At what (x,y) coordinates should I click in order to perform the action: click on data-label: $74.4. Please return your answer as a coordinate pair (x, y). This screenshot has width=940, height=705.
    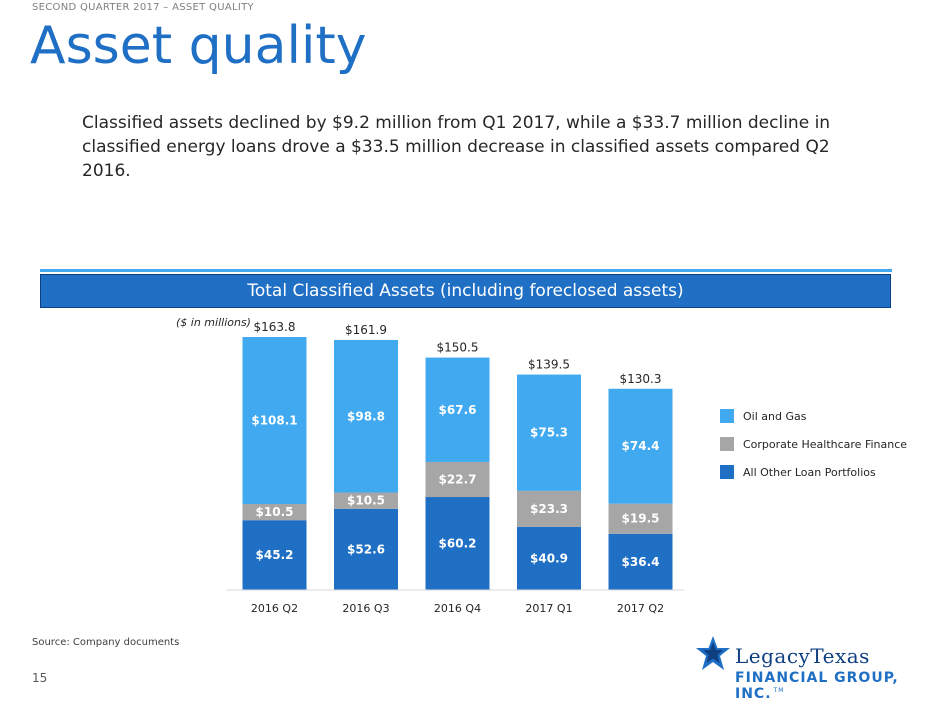
    Looking at the image, I should click on (641, 446).